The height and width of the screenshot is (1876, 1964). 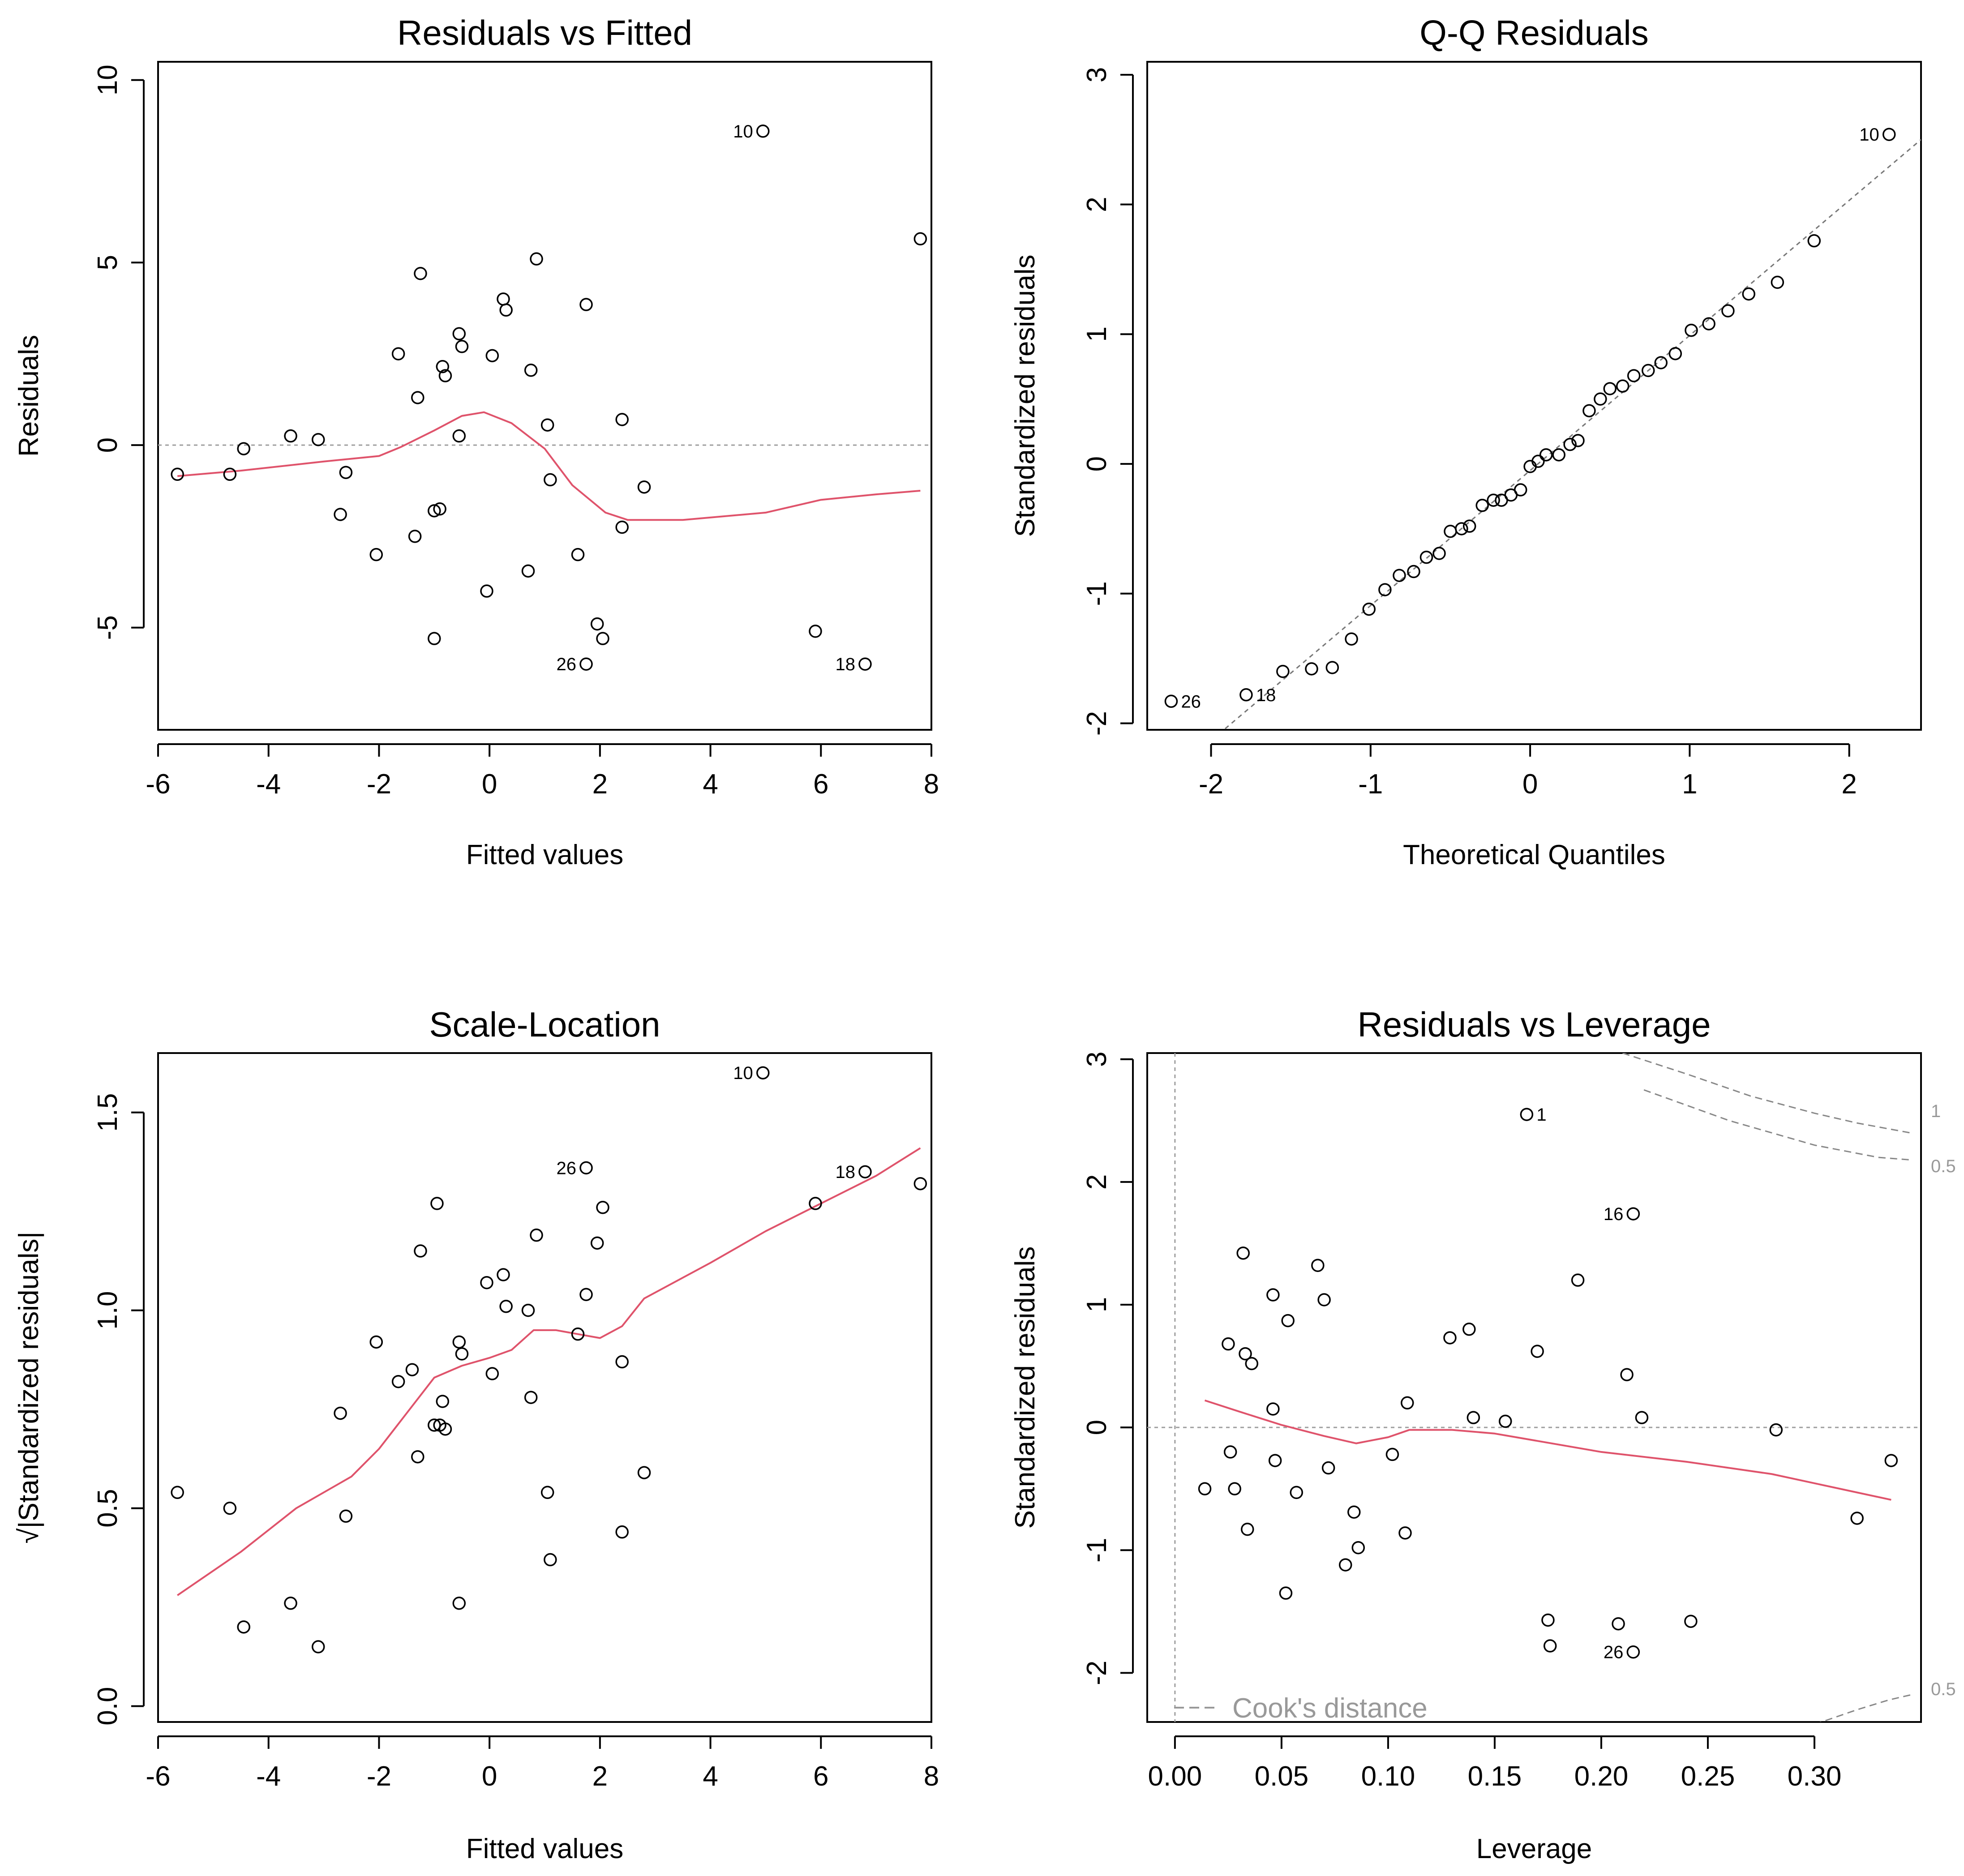 What do you see at coordinates (1097, 1182) in the screenshot?
I see `y-tick-label: 2` at bounding box center [1097, 1182].